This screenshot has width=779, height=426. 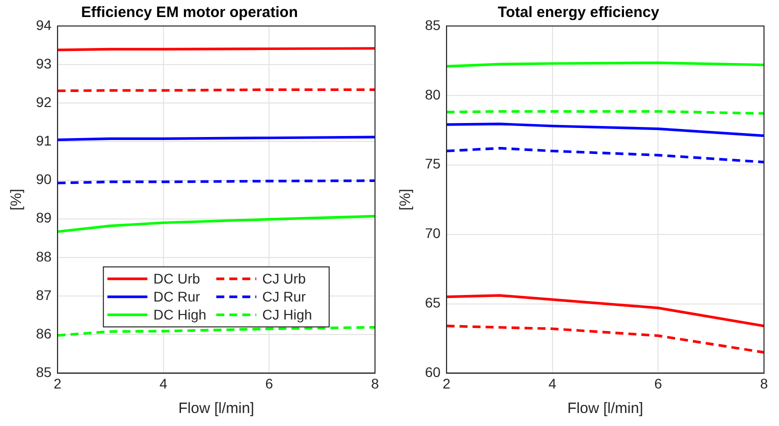 What do you see at coordinates (44, 140) in the screenshot?
I see `y-tick-label: 91` at bounding box center [44, 140].